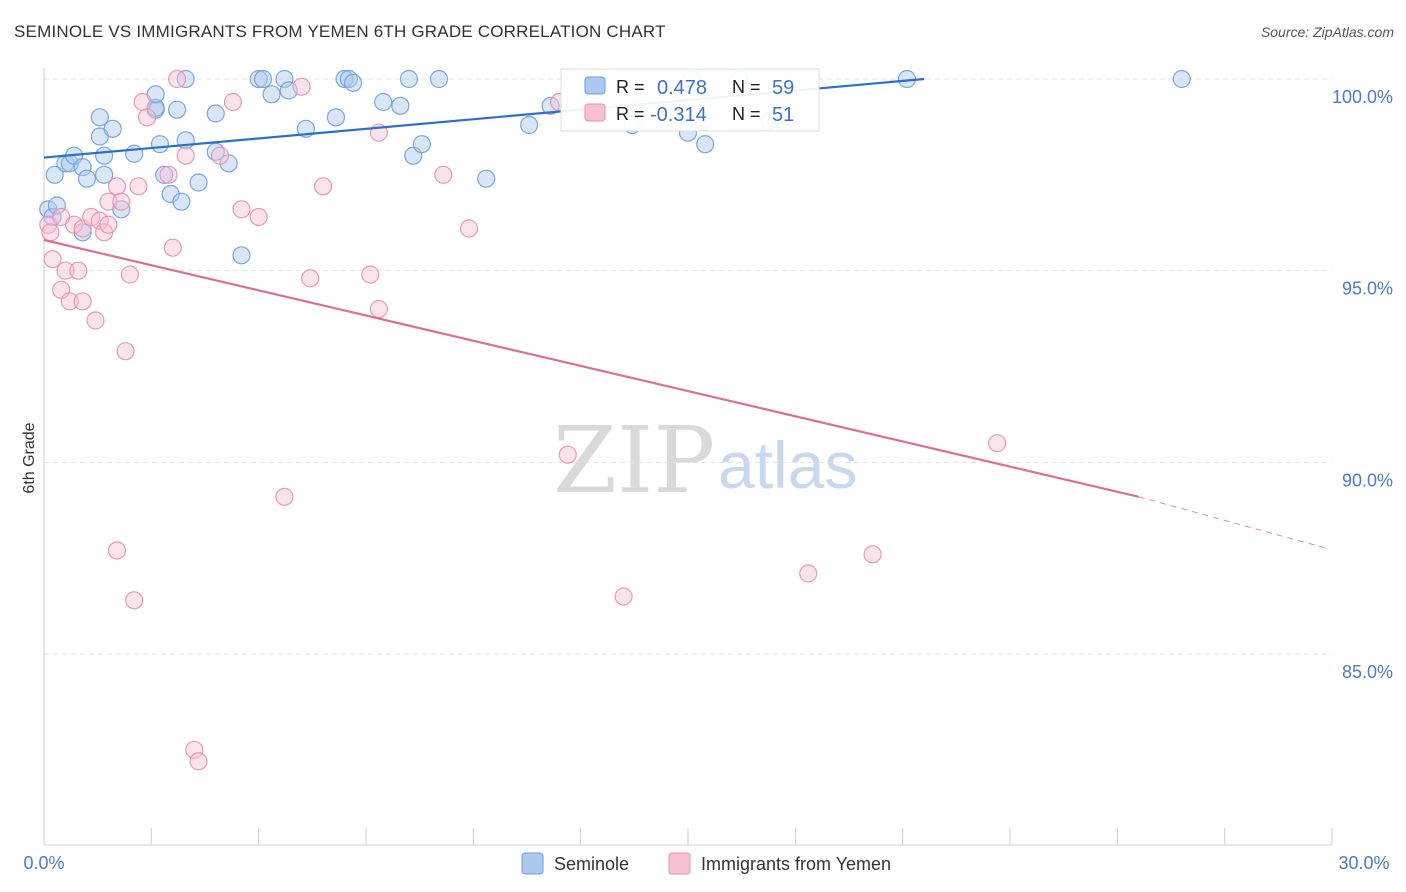 This screenshot has width=1406, height=892. What do you see at coordinates (1327, 32) in the screenshot?
I see `source-label: Source: ZipAtlas.com` at bounding box center [1327, 32].